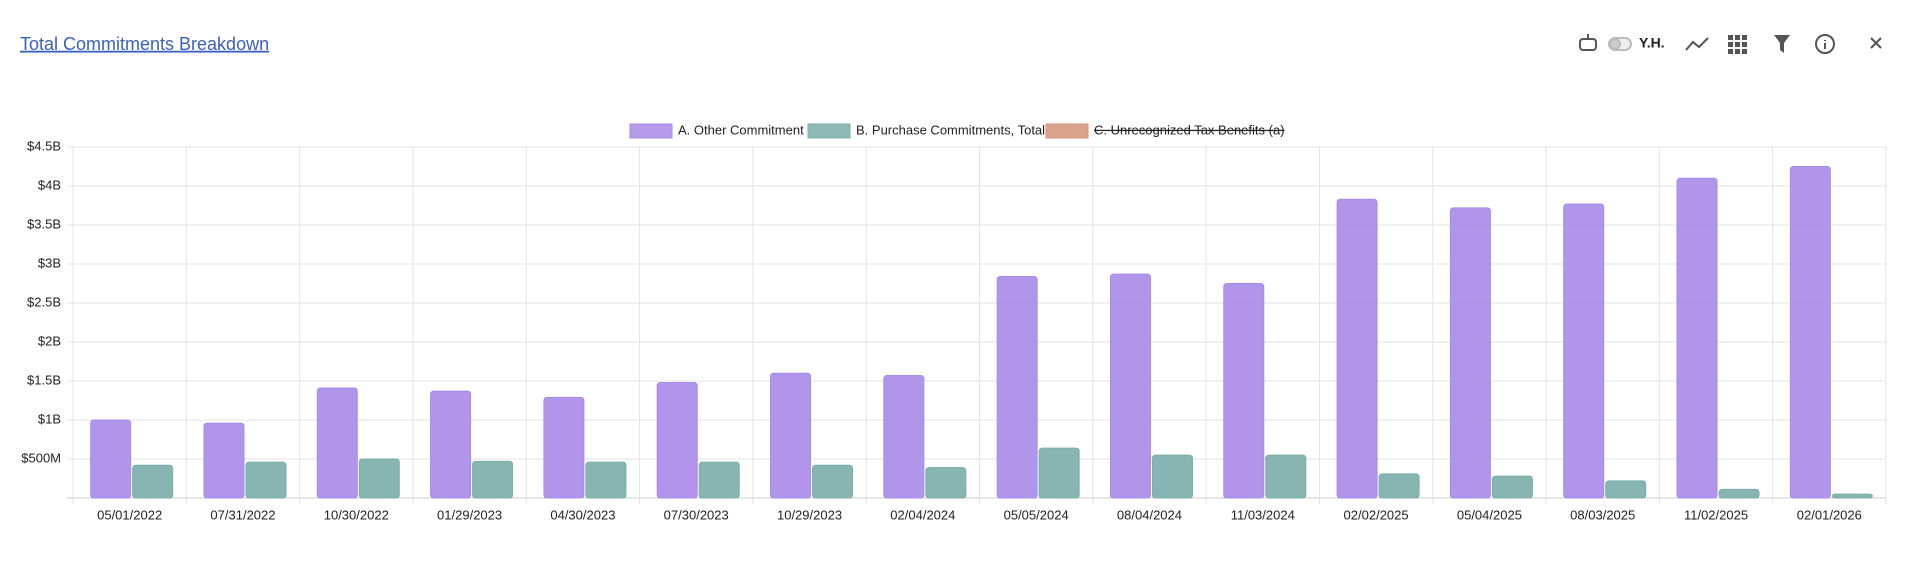 The width and height of the screenshot is (1920, 578). What do you see at coordinates (1036, 514) in the screenshot?
I see `x-tick-label: 05/05/2024` at bounding box center [1036, 514].